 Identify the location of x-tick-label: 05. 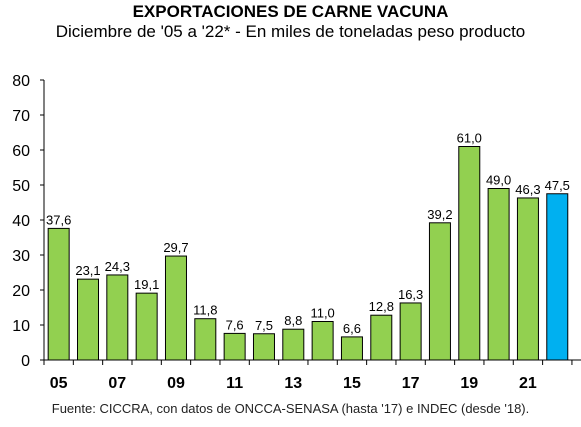
(59, 383).